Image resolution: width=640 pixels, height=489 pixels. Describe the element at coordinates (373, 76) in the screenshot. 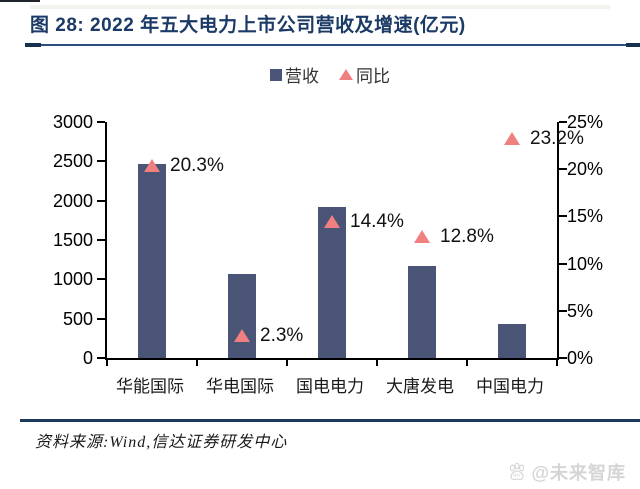

I see `legend-label-growth: 同比` at that location.